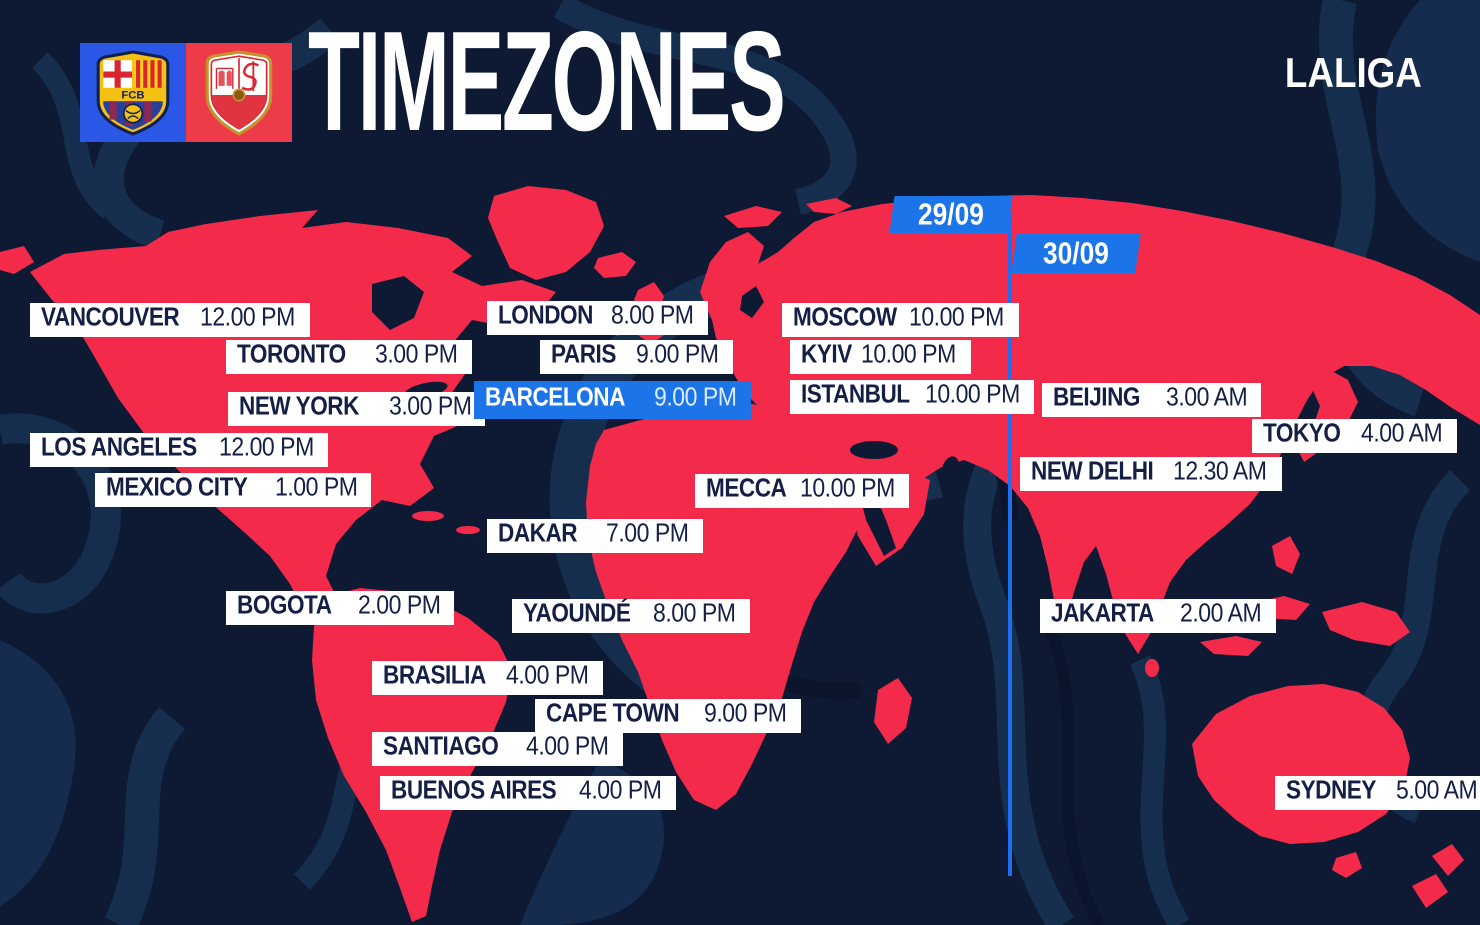 This screenshot has height=925, width=1480. I want to click on date-badge-label: 30/09, so click(1076, 253).